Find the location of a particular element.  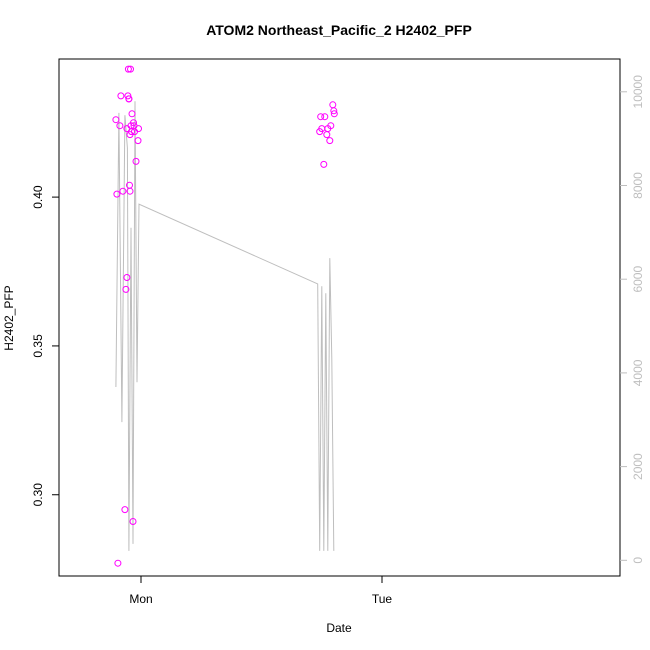

x-axis-label: Date is located at coordinates (339, 628).